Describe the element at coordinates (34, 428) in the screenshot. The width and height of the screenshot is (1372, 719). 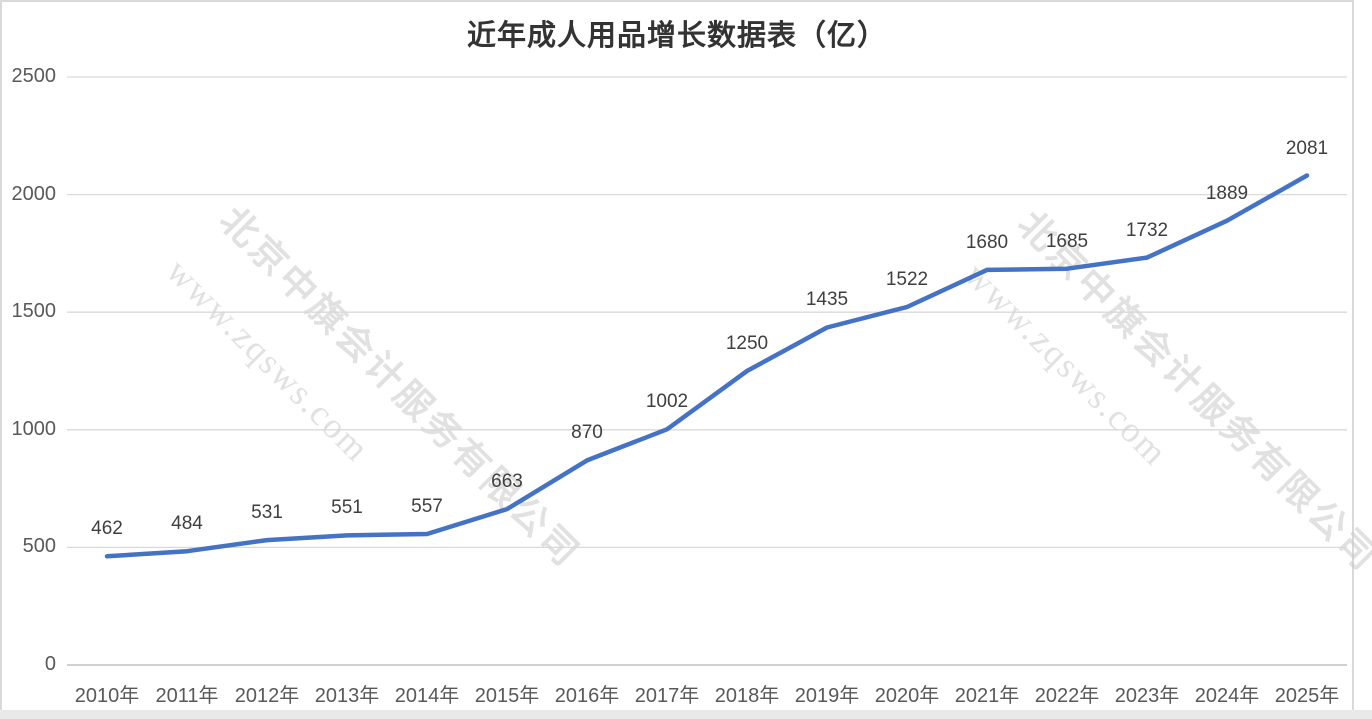
I see `y-axis-tick-label: 1000` at that location.